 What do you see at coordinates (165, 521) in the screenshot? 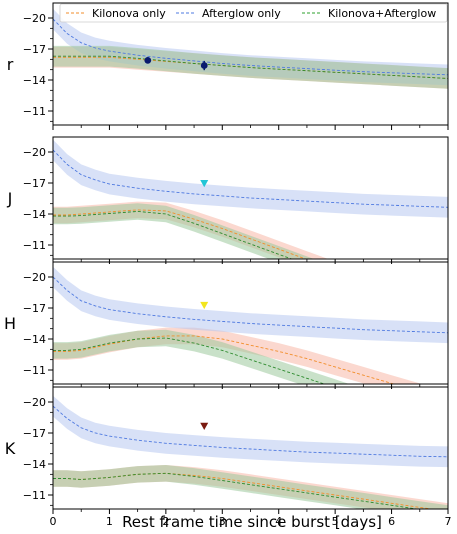
I see `x-tick-label: 2` at bounding box center [165, 521].